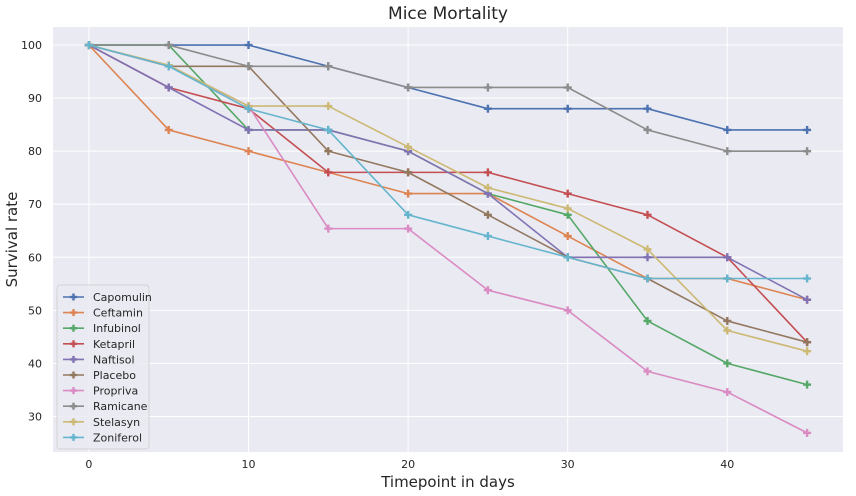 This screenshot has width=856, height=496. Describe the element at coordinates (114, 375) in the screenshot. I see `legend-label: Placebo` at that location.